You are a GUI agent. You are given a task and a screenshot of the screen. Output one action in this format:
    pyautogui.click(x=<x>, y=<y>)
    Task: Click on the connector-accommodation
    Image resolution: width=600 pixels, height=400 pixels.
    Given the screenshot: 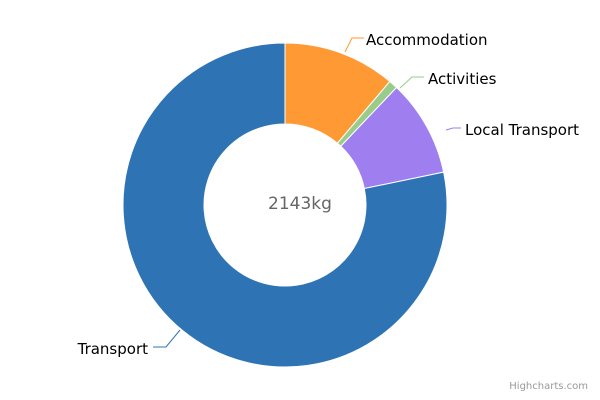 What is the action you would take?
    pyautogui.click(x=354, y=45)
    